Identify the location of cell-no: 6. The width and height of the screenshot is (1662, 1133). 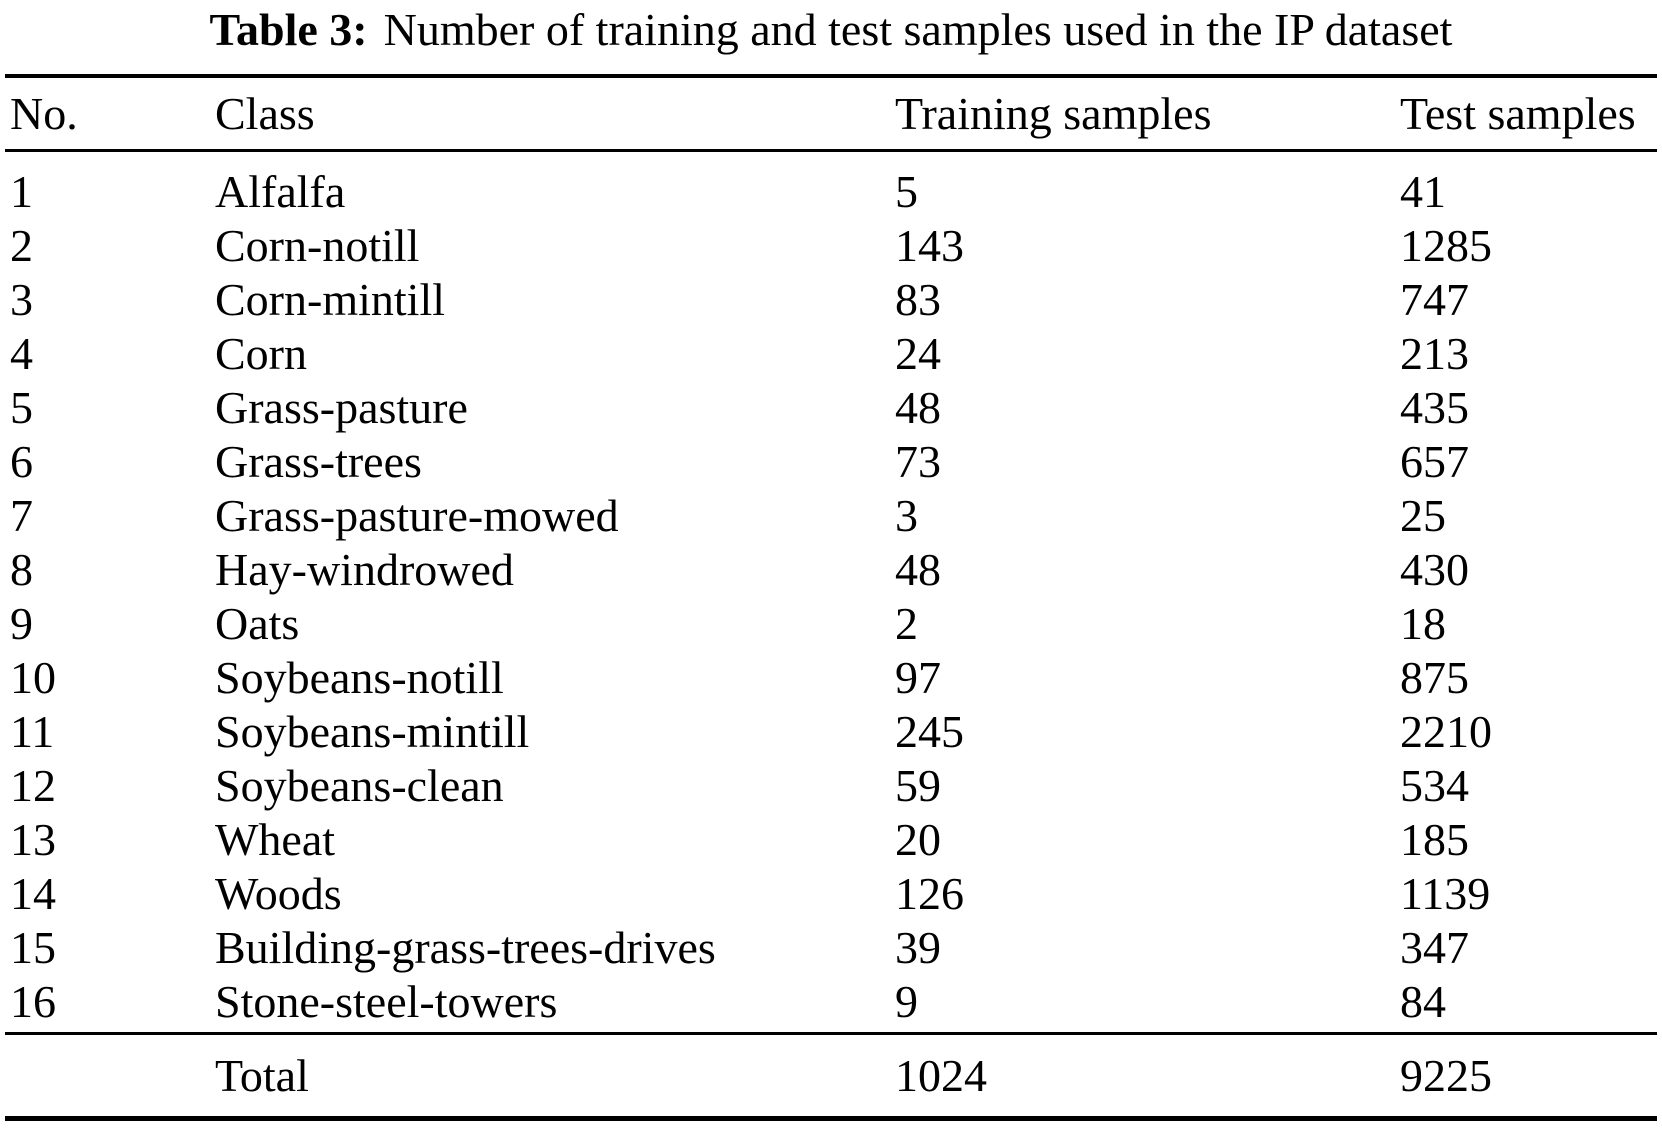
(21, 461).